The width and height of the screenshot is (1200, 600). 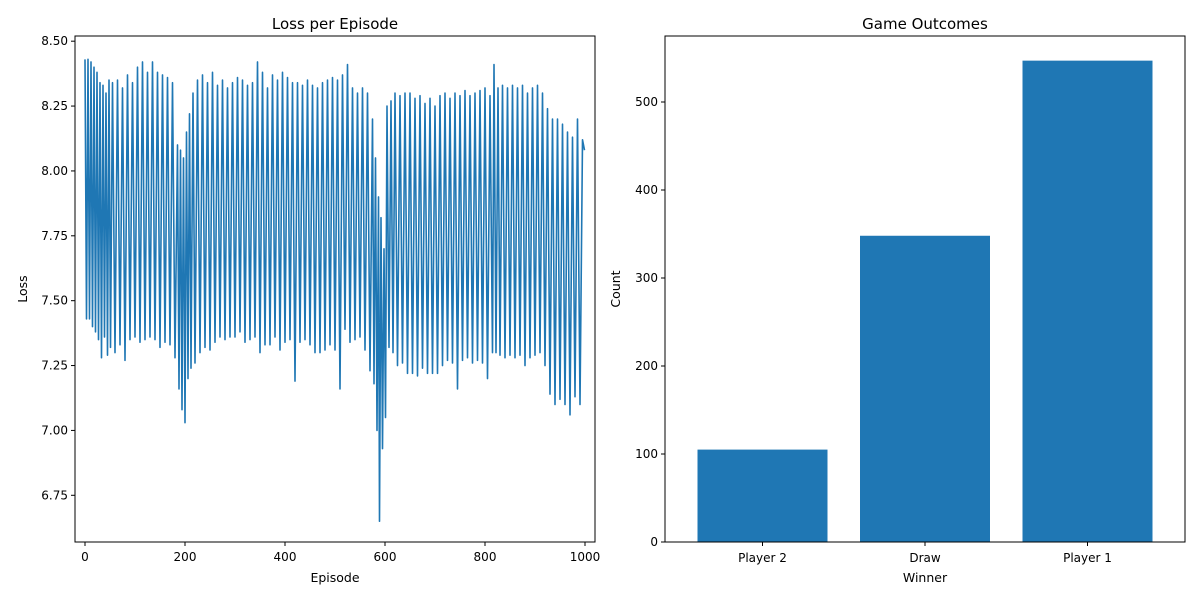 I want to click on winner-x-tick-label: Draw, so click(x=925, y=558).